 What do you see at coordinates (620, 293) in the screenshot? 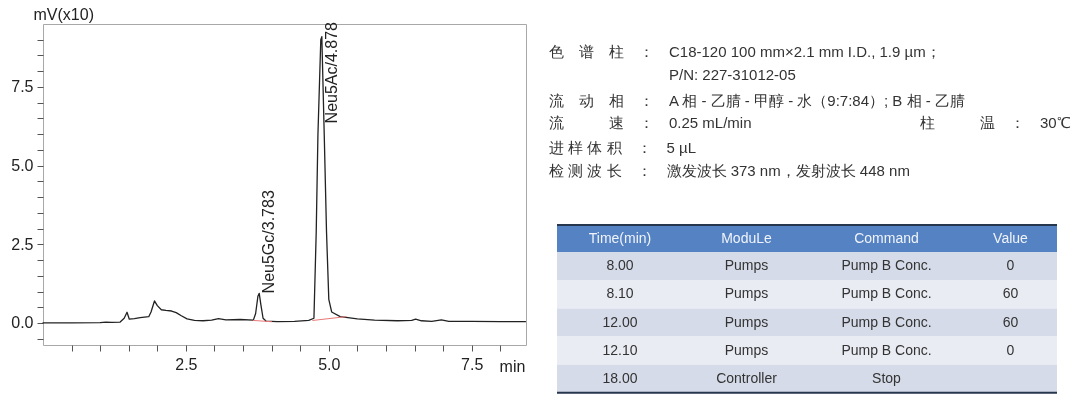
I see `text: 8.10` at bounding box center [620, 293].